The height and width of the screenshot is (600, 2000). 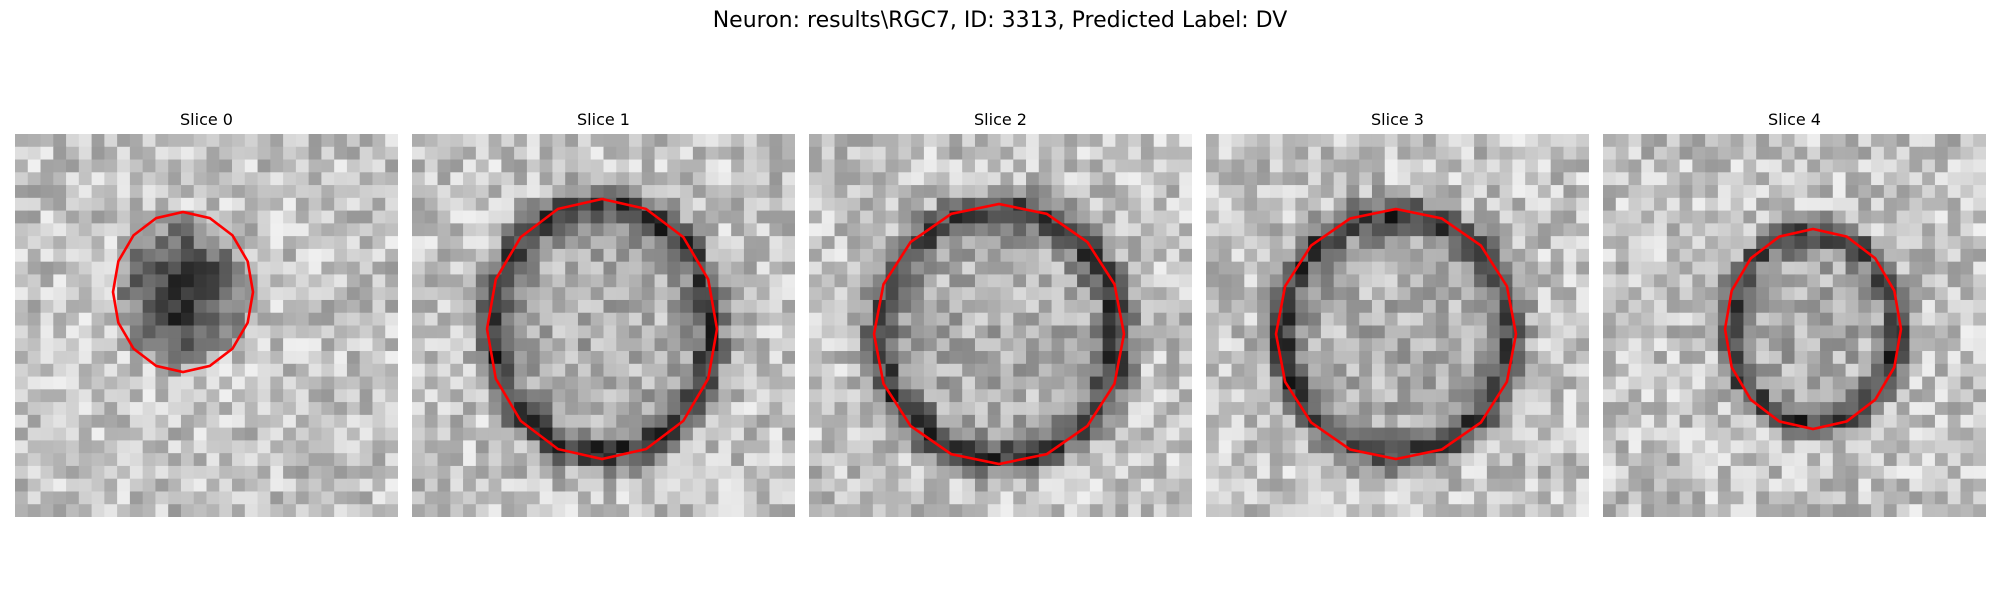 I want to click on slice-title: Slice 2, so click(x=1000, y=119).